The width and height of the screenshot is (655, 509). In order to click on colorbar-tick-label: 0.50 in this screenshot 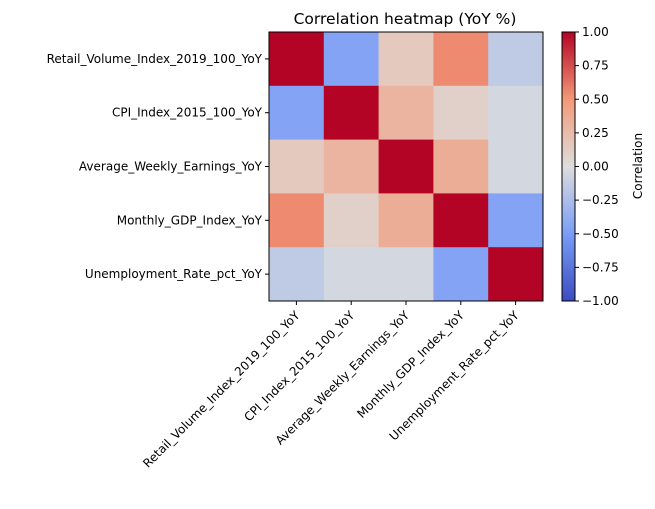, I will do `click(595, 99)`.